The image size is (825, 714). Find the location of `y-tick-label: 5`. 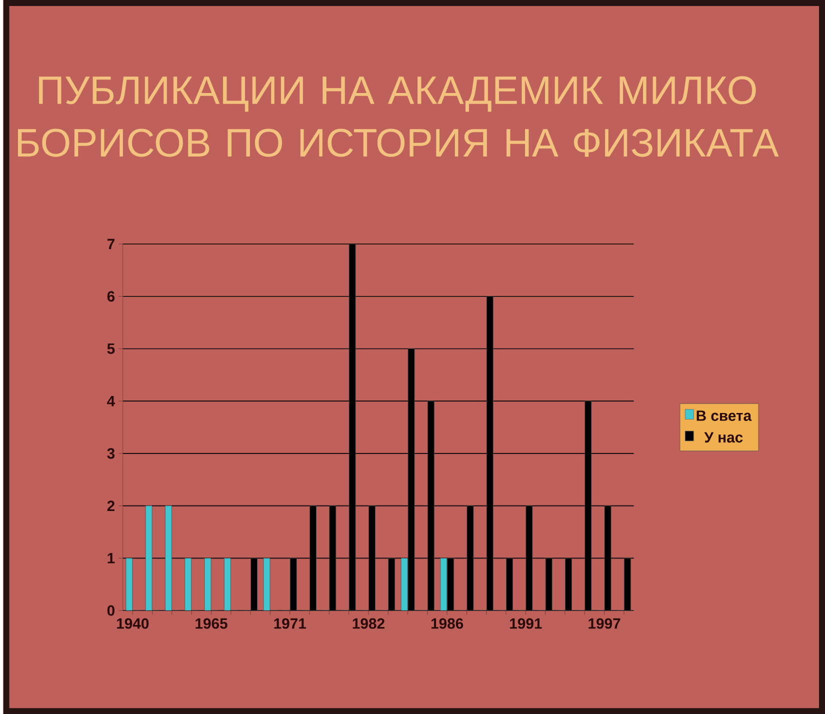

y-tick-label: 5 is located at coordinates (111, 348).